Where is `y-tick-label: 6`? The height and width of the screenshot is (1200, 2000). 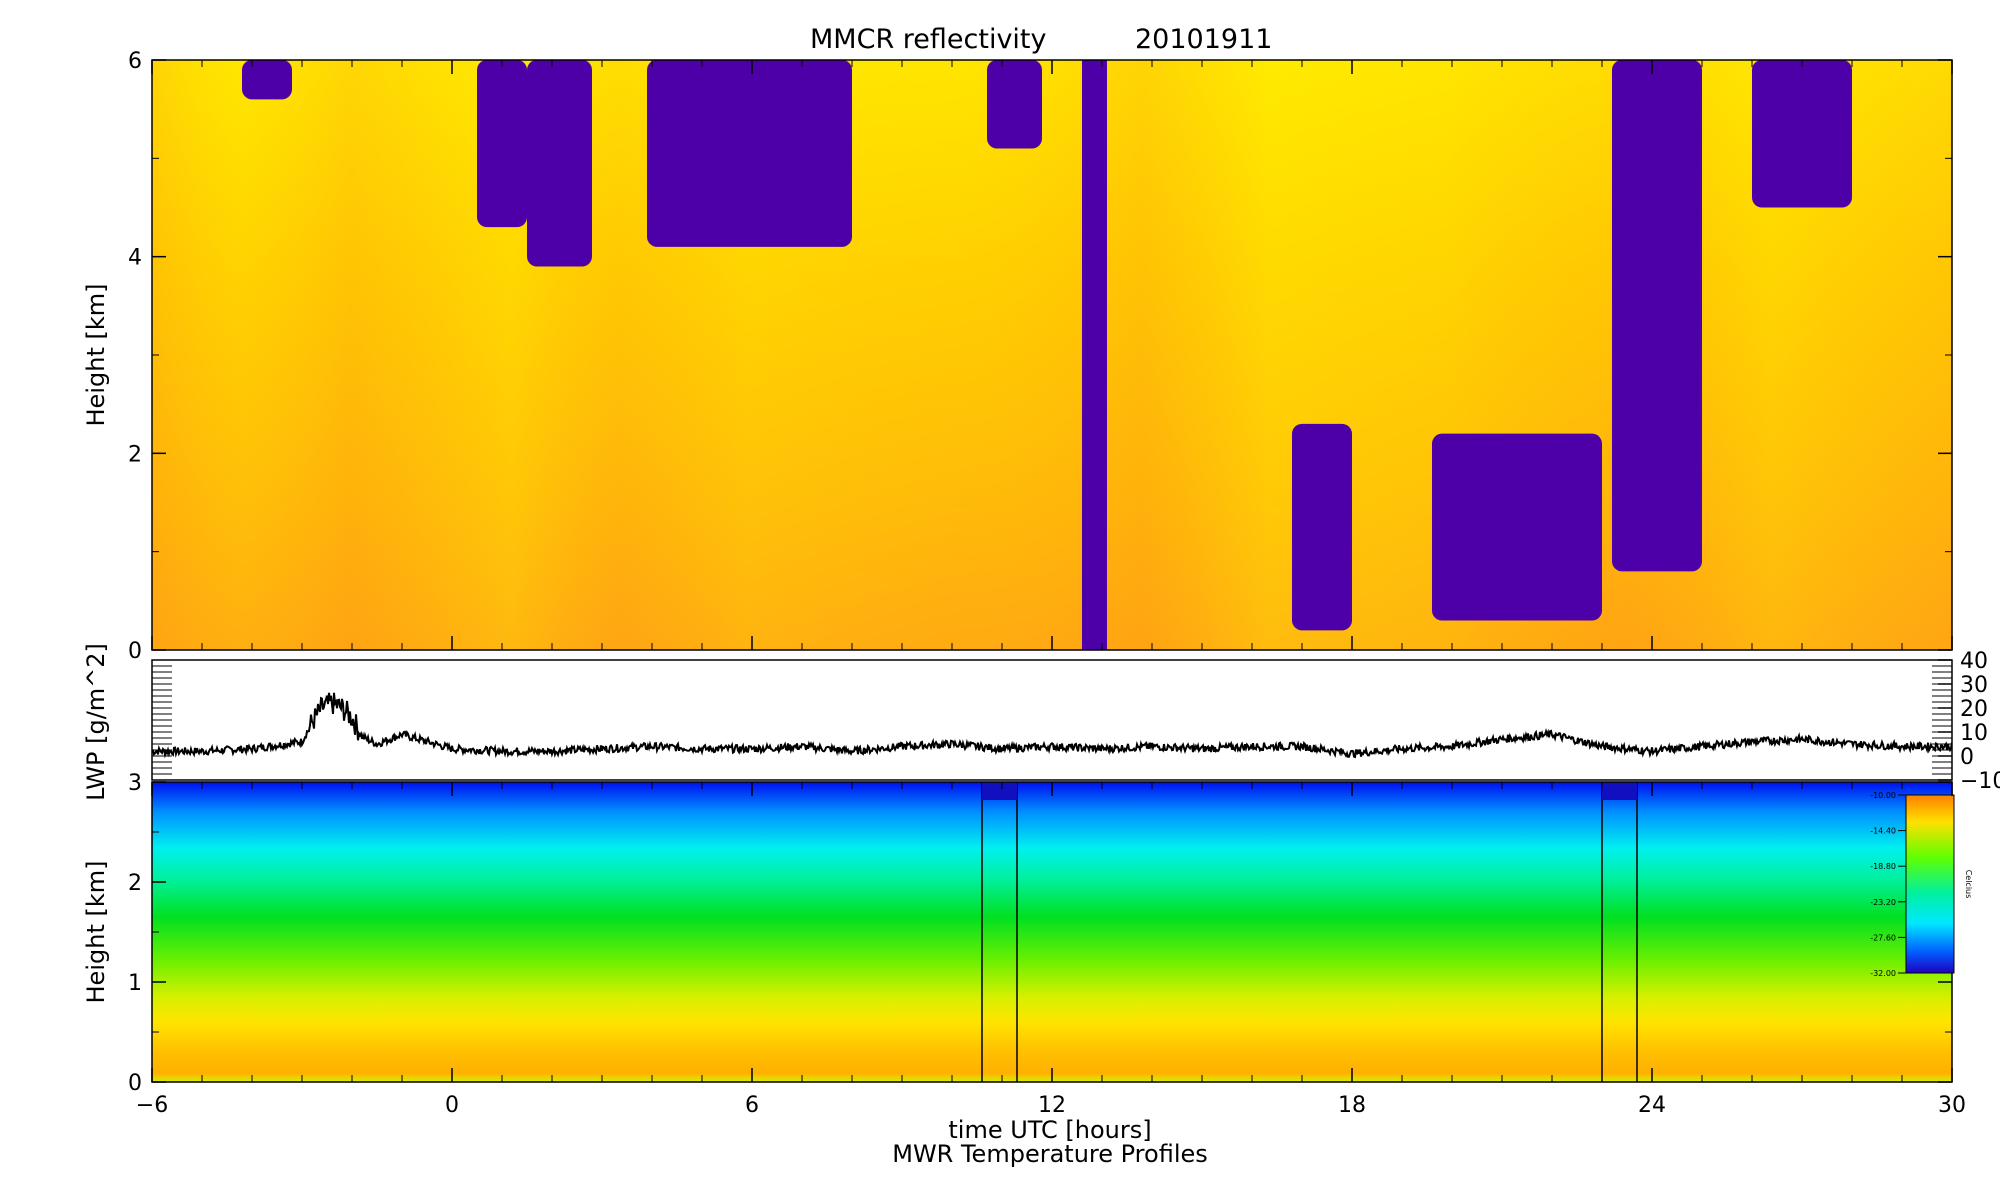
y-tick-label: 6 is located at coordinates (135, 61).